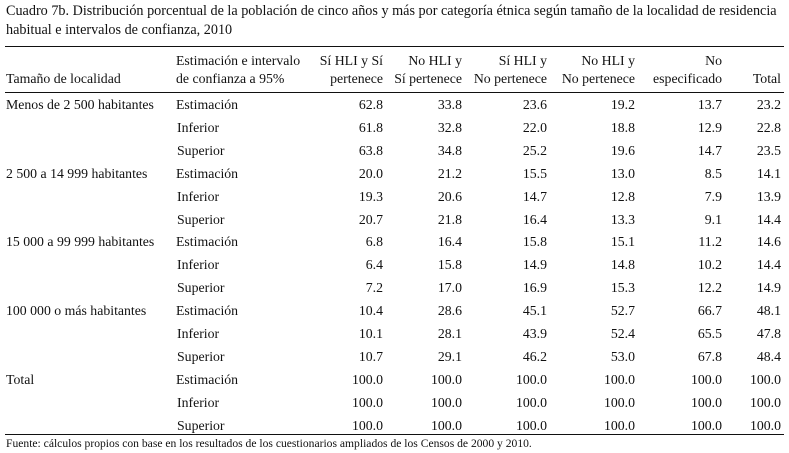 This screenshot has height=453, width=789. What do you see at coordinates (622, 265) in the screenshot?
I see `table-cell: 14.8` at bounding box center [622, 265].